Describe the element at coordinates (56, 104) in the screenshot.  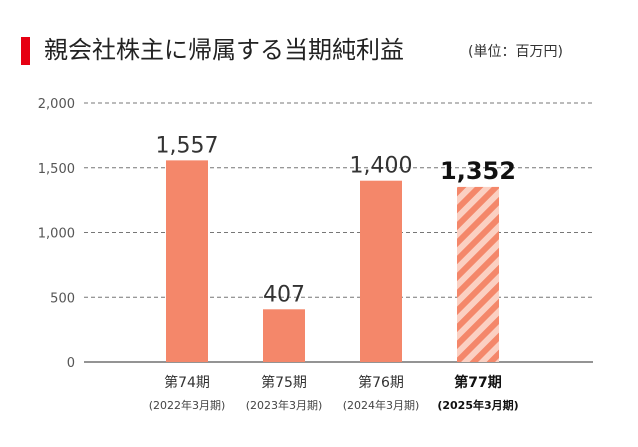
I see `y-tick-label: 2,000` at that location.